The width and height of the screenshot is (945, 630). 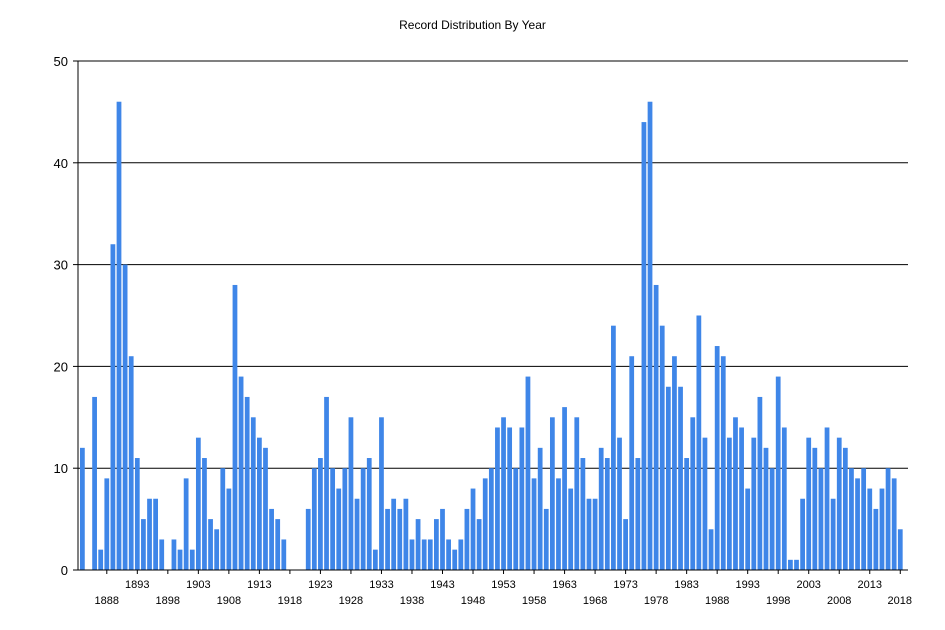 I want to click on bar-1964, so click(x=571, y=529).